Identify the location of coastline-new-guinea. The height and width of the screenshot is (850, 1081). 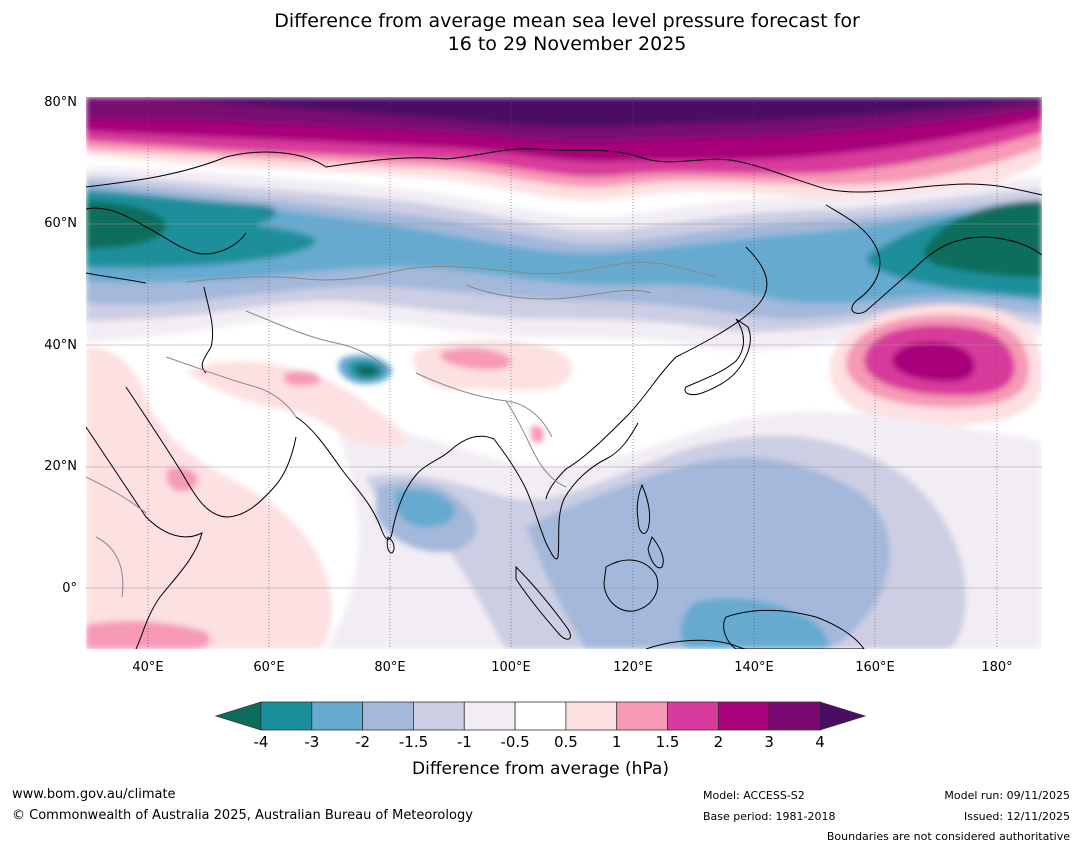
(794, 629).